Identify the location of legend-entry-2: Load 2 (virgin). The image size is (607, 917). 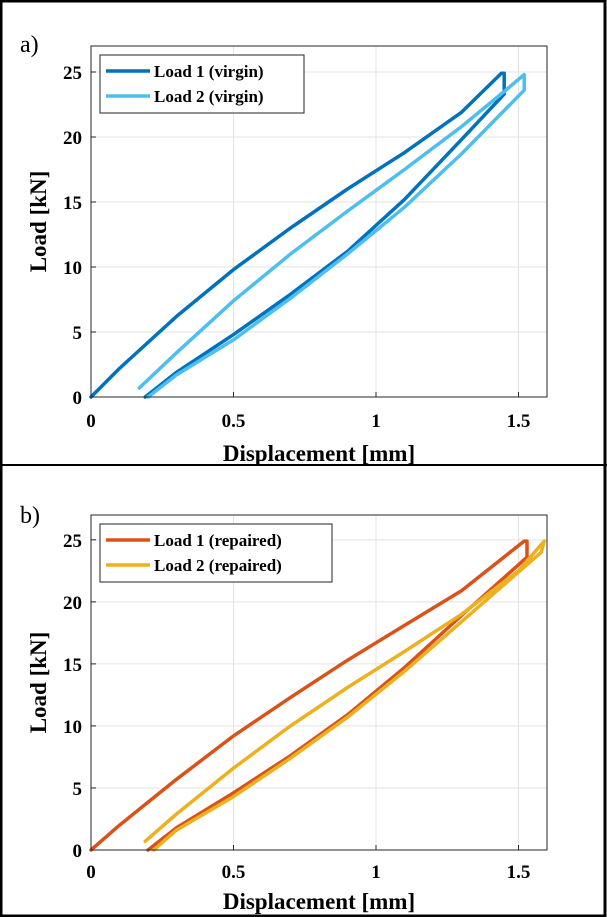
(209, 96).